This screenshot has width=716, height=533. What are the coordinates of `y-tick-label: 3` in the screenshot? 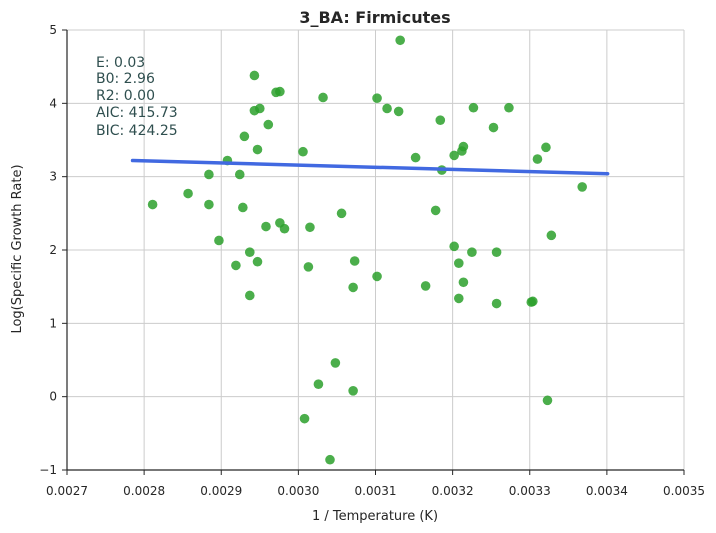 It's located at (53, 177).